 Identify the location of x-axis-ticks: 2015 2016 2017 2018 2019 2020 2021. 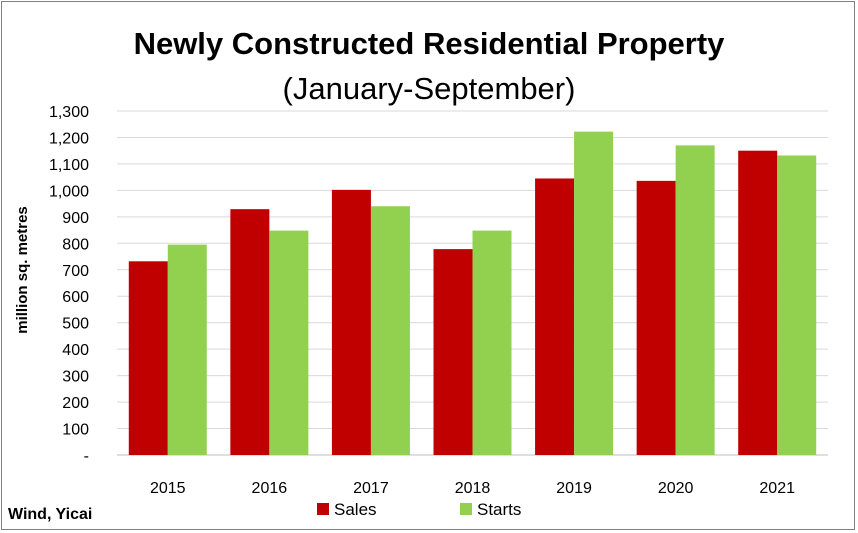
(472, 488).